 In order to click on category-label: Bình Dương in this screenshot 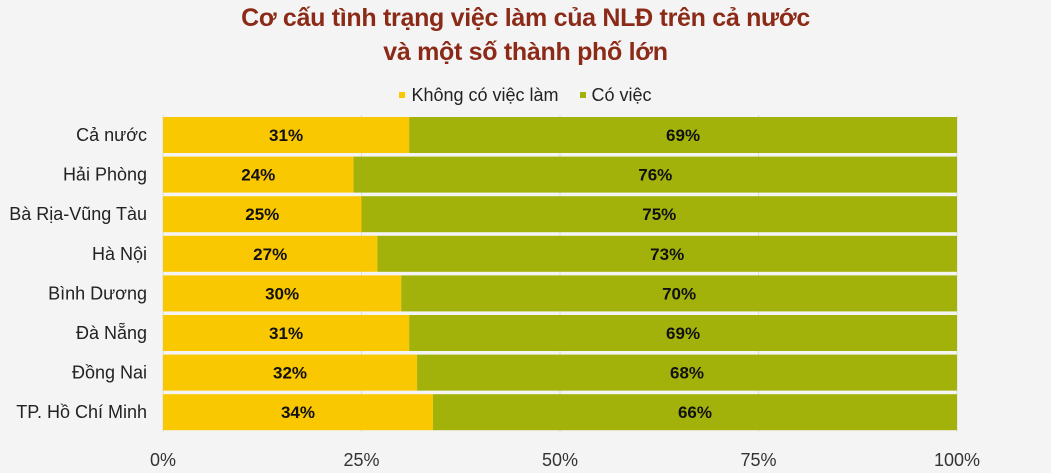, I will do `click(97, 293)`.